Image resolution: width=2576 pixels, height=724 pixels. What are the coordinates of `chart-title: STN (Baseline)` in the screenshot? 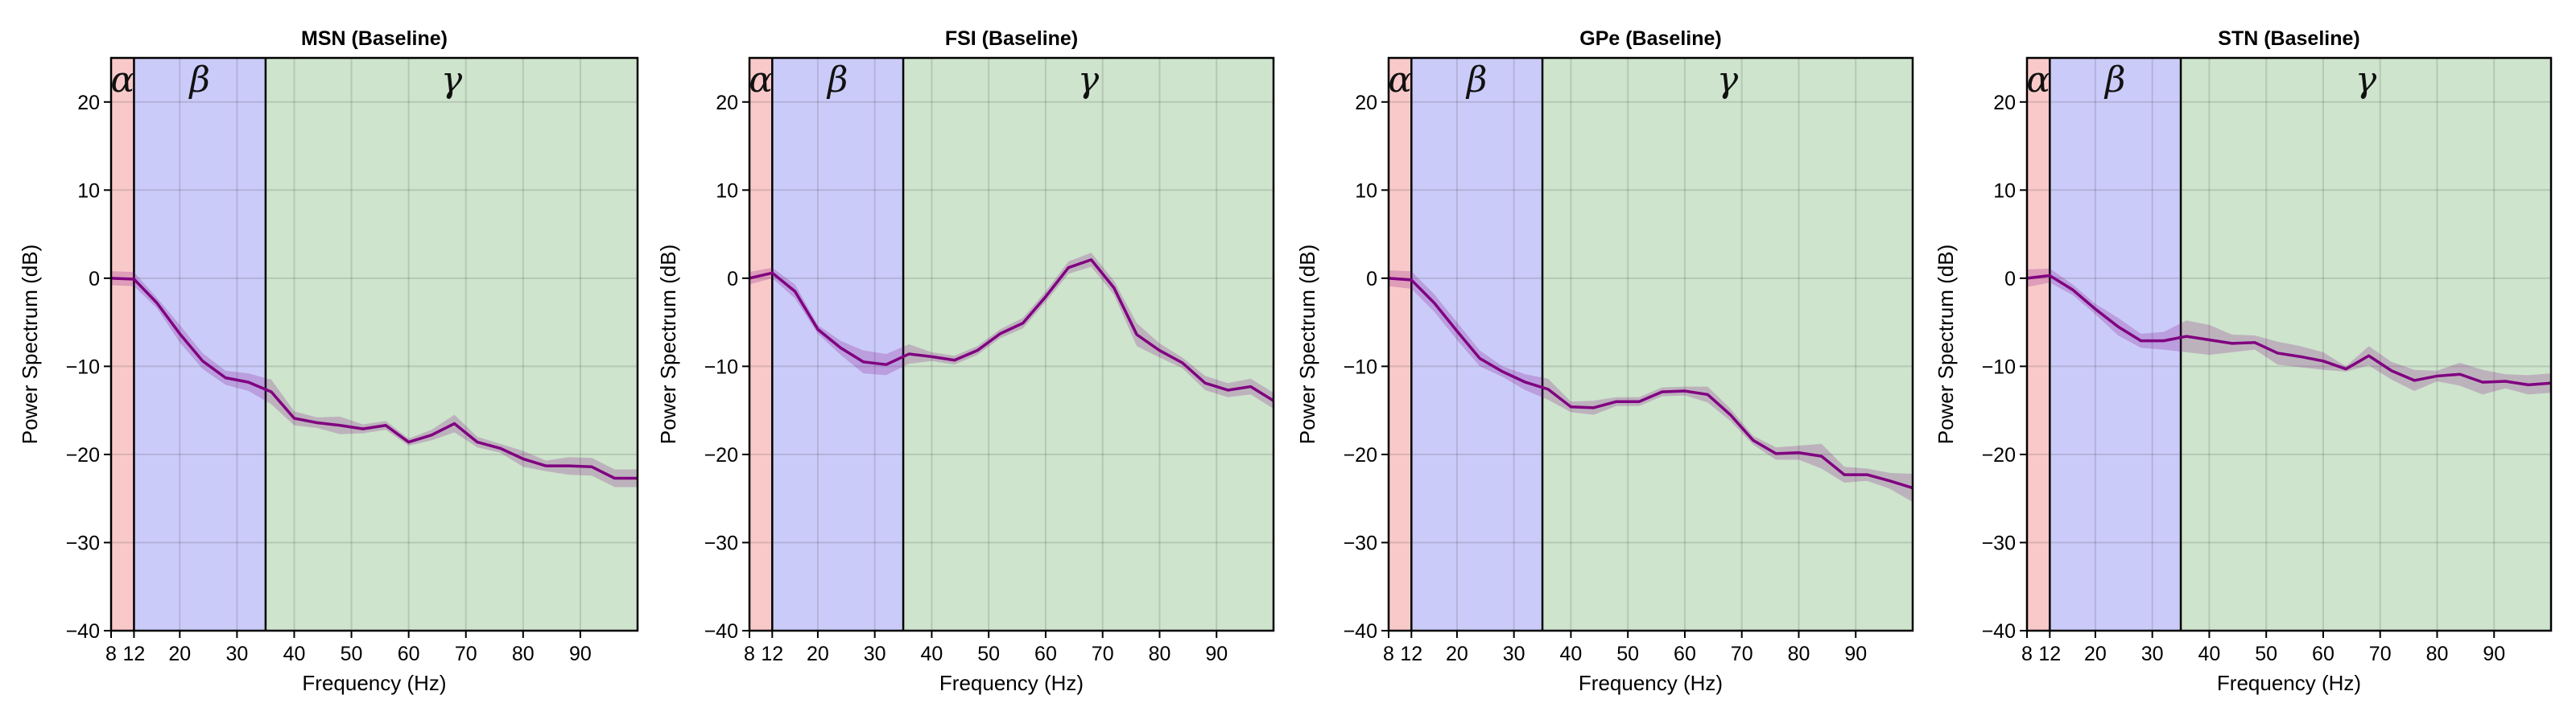 It's located at (2288, 38).